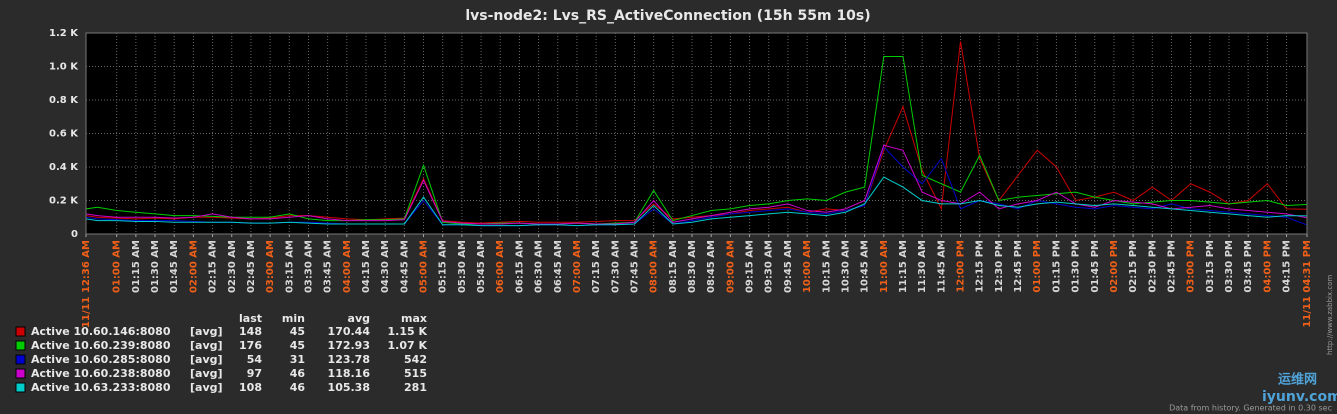  Describe the element at coordinates (769, 266) in the screenshot. I see `x-tick-label: 09:30 AM` at that location.